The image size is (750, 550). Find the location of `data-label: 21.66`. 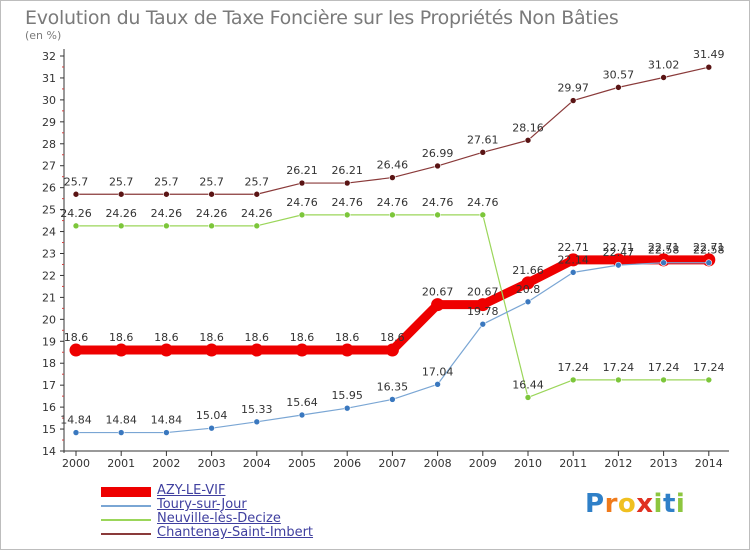

data-label: 21.66 is located at coordinates (528, 270).